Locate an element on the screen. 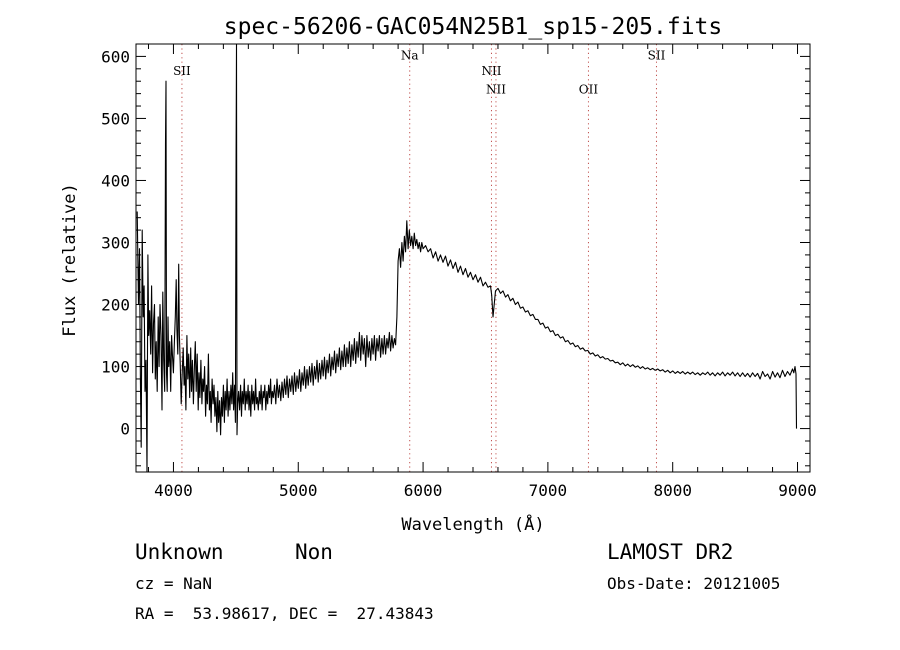  chart-title: spec-56206-GAC054N25B1_sp15-205.fits is located at coordinates (473, 27).